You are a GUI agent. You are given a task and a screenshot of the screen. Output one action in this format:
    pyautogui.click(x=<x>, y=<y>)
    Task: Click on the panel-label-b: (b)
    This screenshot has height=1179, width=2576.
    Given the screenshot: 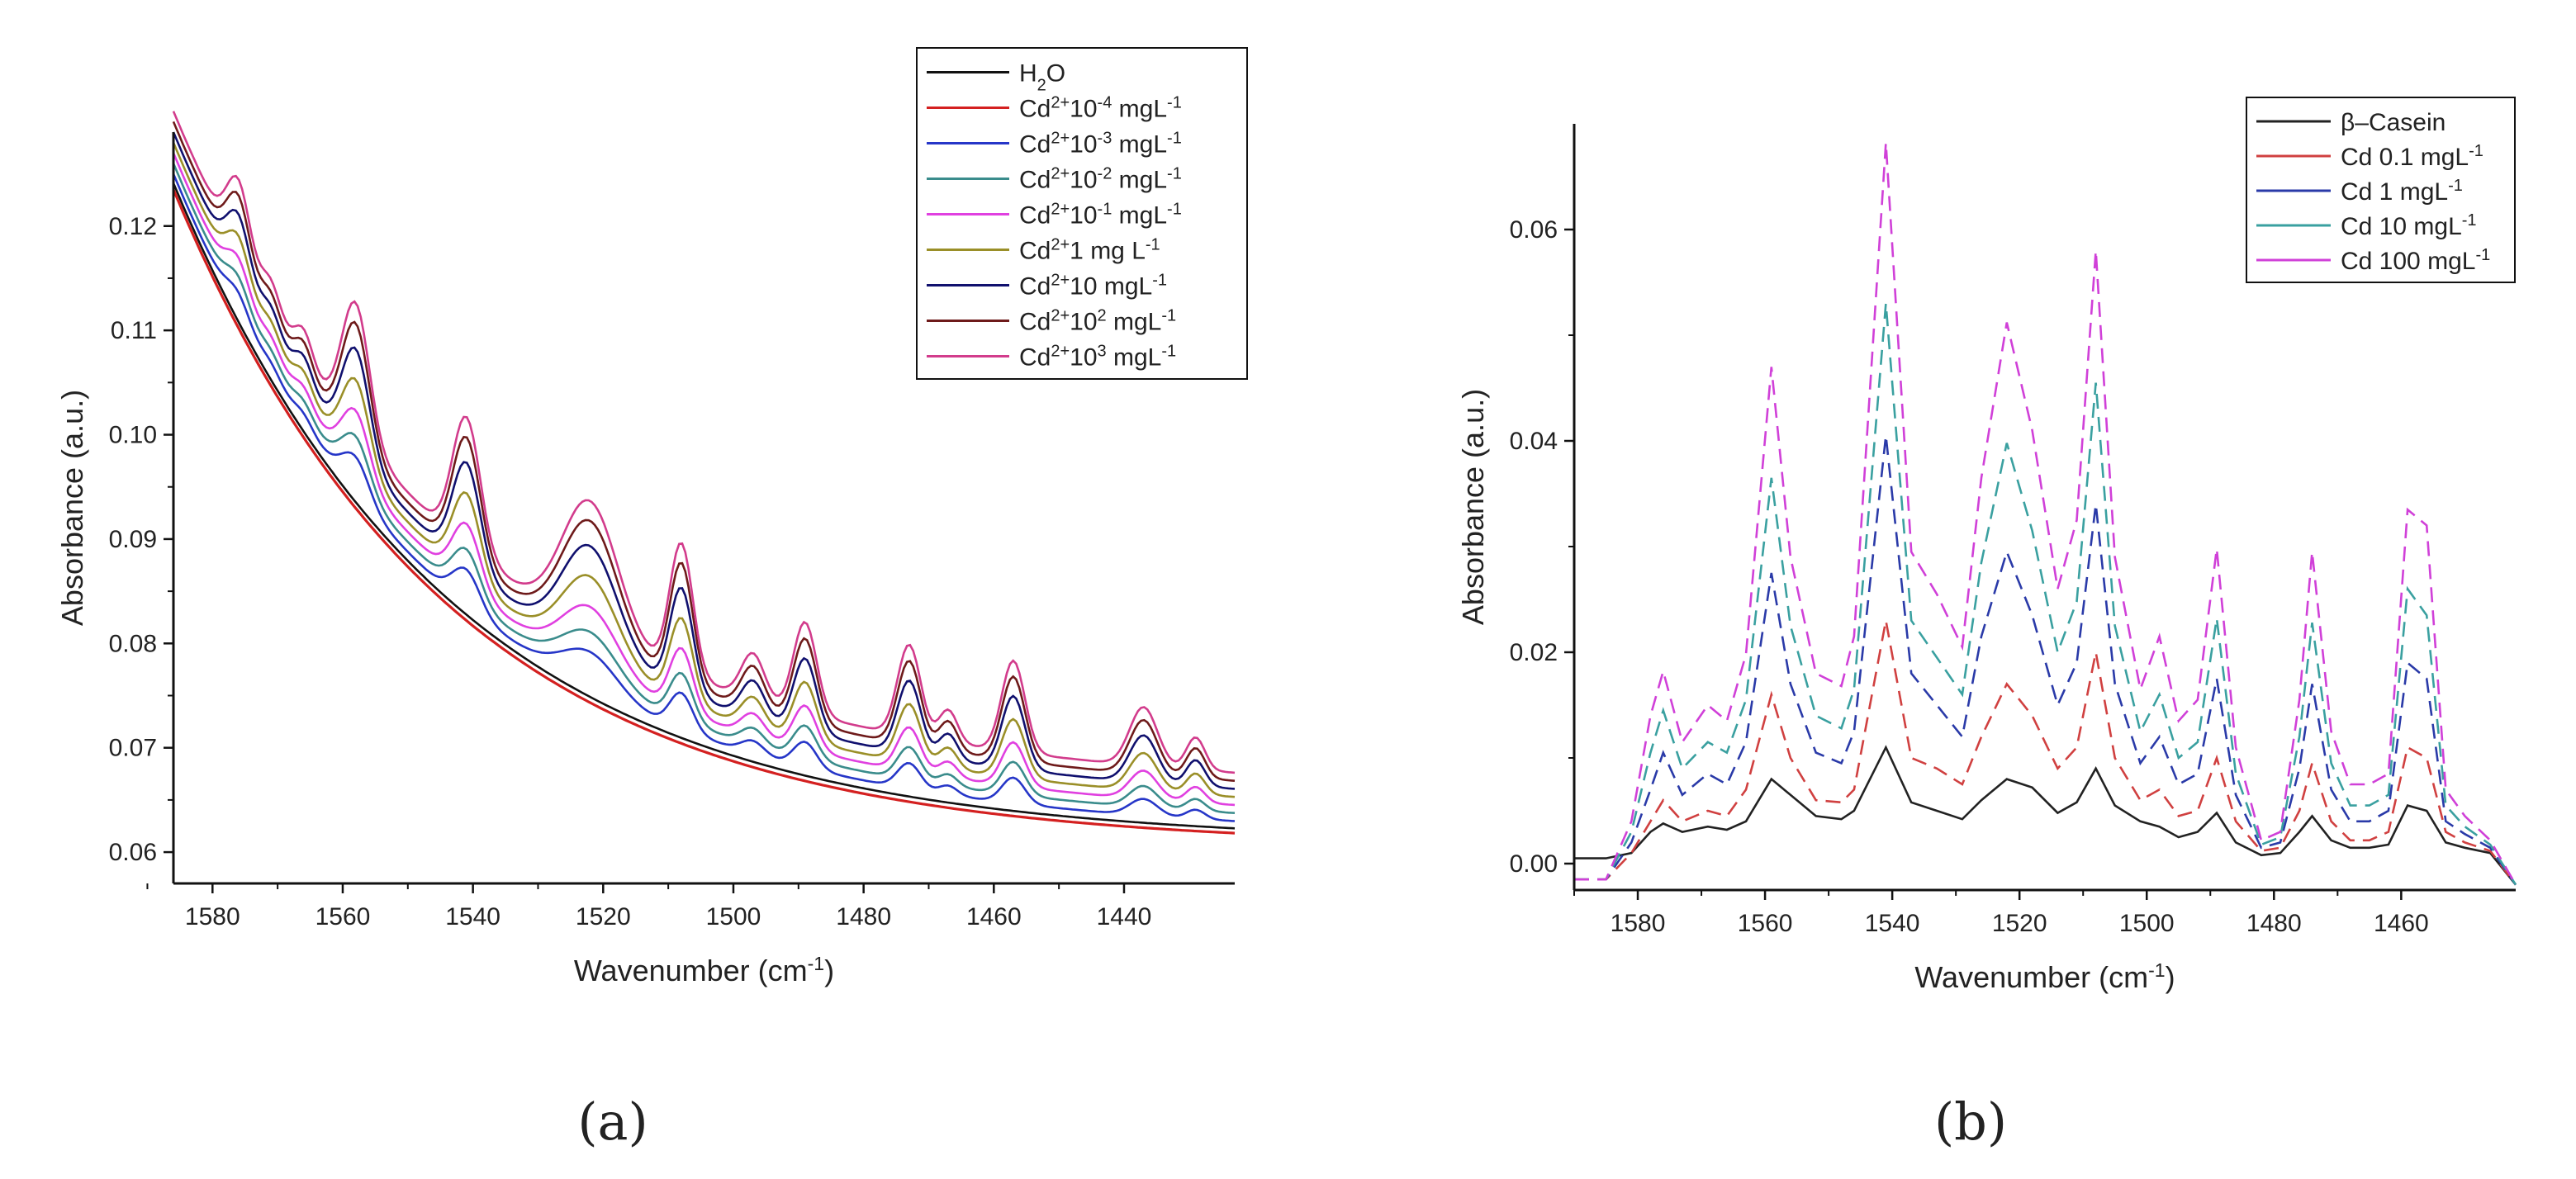 What is the action you would take?
    pyautogui.click(x=1970, y=1121)
    